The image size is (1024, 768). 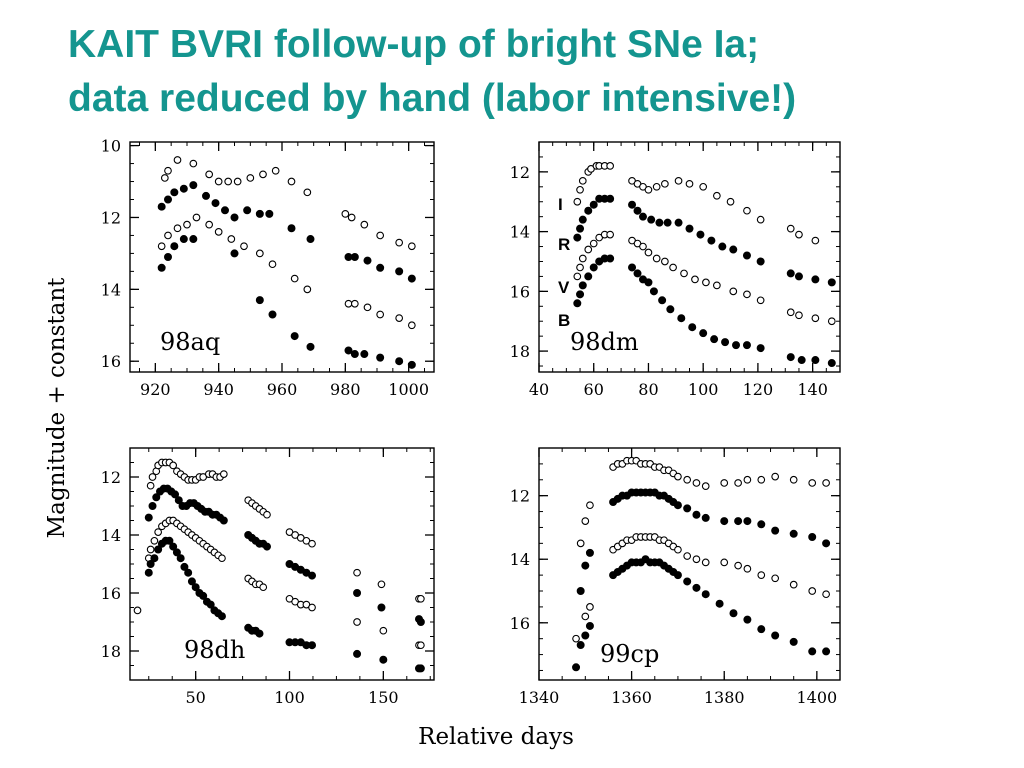 I want to click on plot-frame-98dh, so click(x=282, y=564).